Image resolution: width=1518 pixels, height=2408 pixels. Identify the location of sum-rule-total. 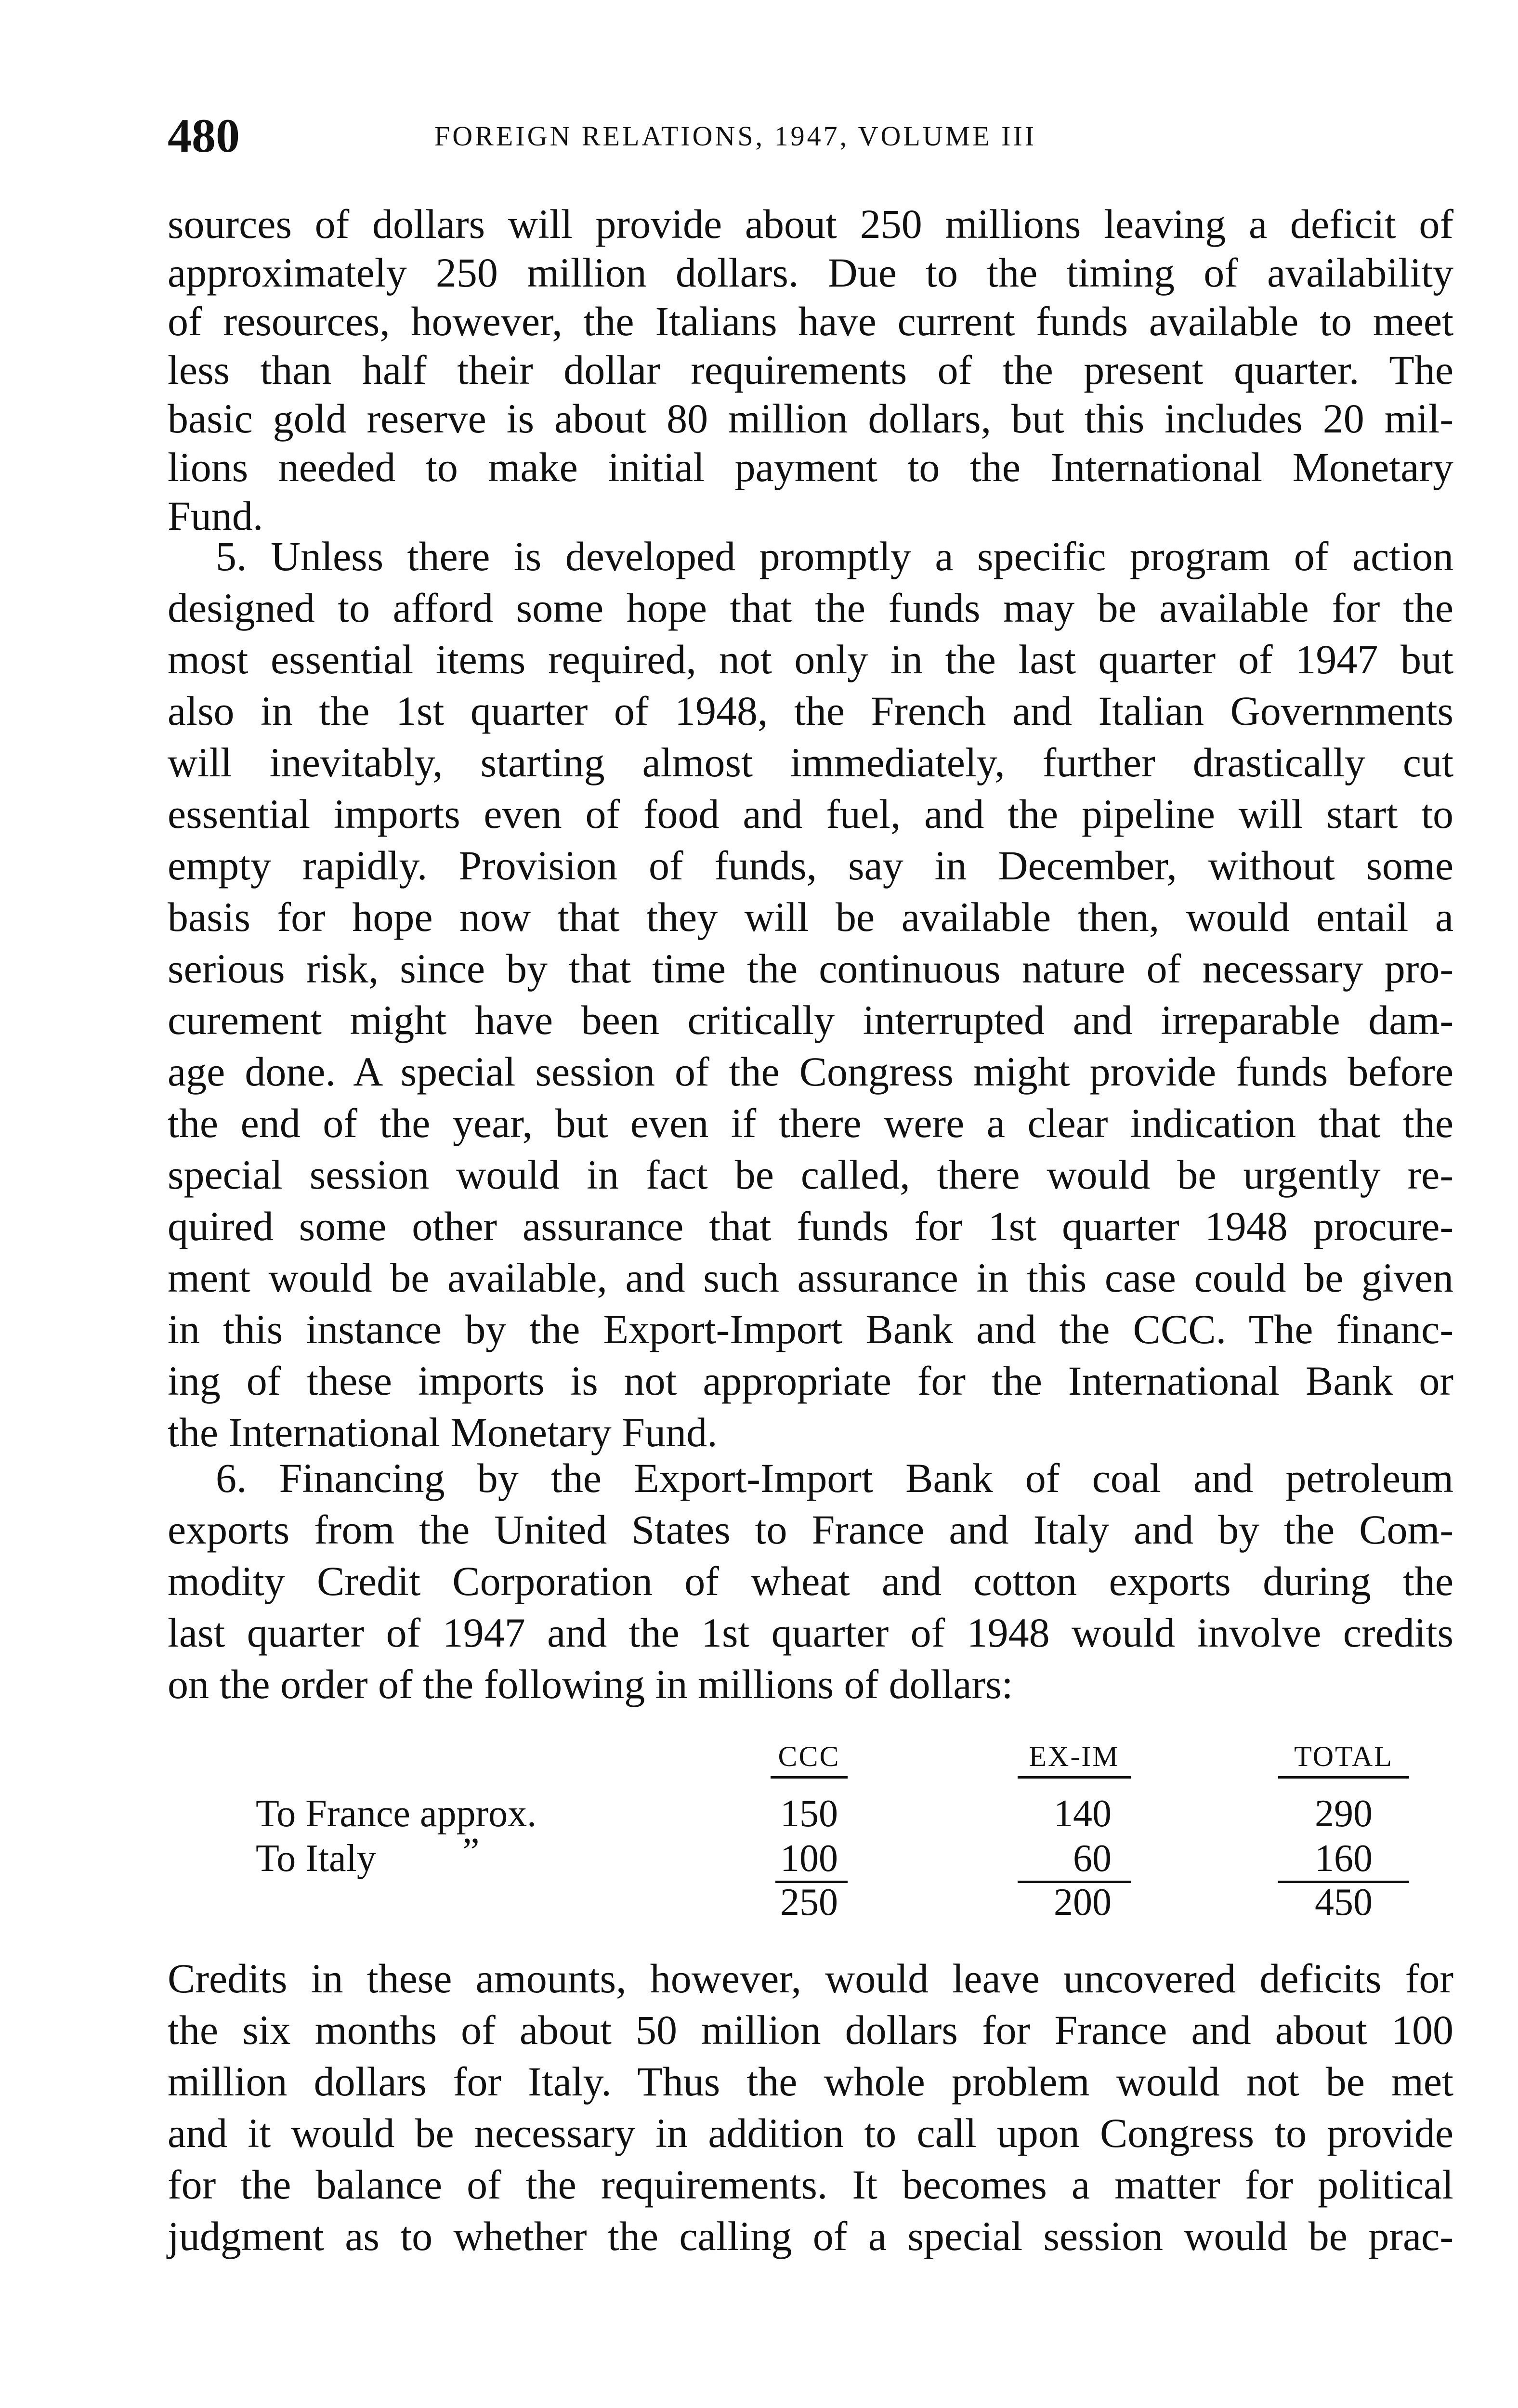
(1343, 1882).